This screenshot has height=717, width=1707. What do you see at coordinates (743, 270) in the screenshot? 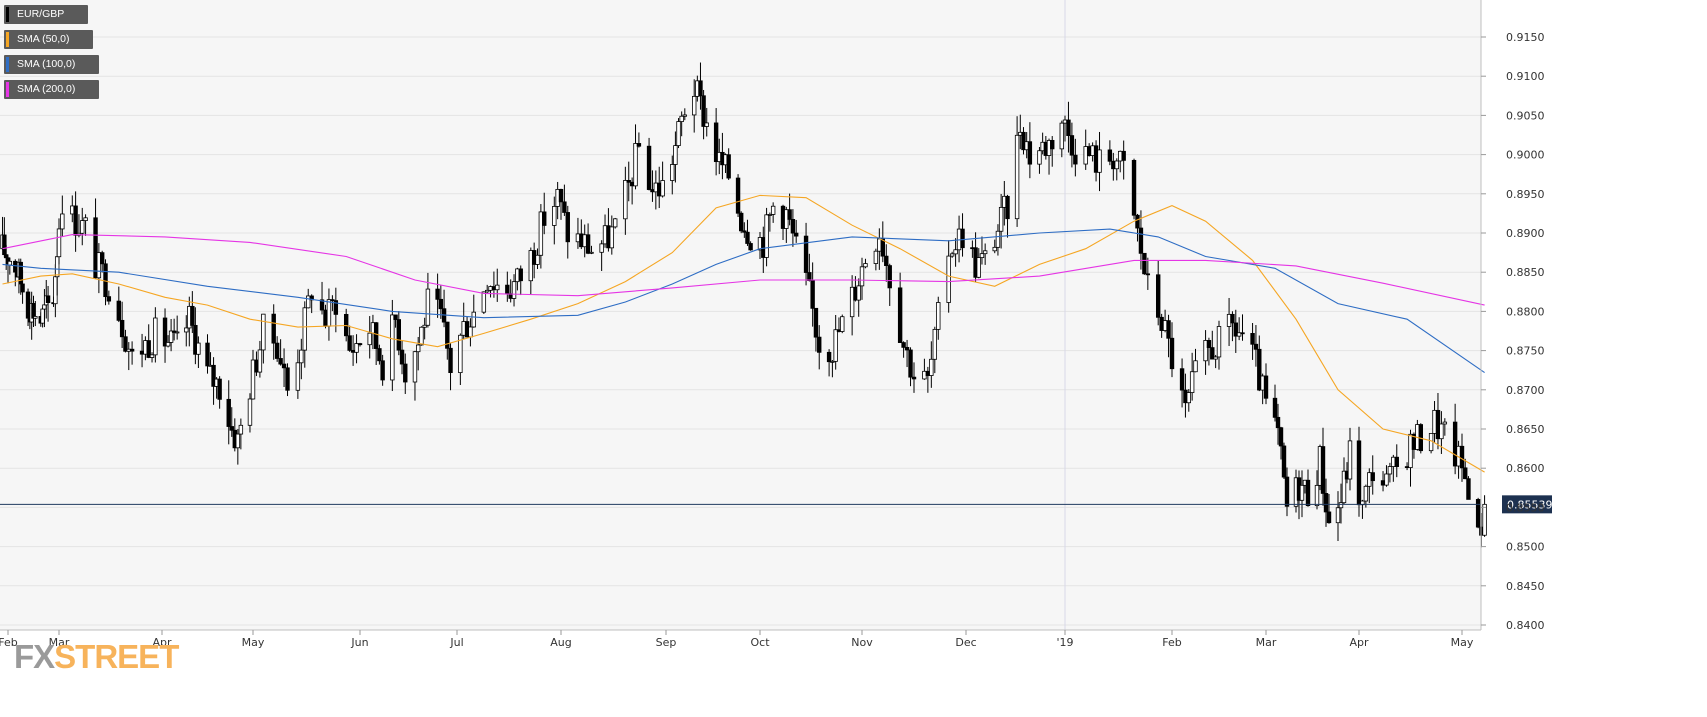
I see `sma-200-line` at bounding box center [743, 270].